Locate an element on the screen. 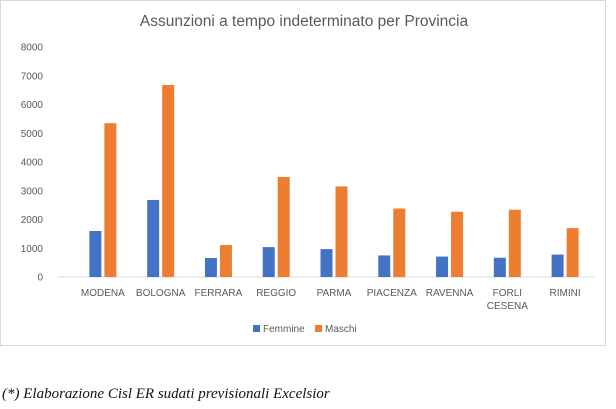 This screenshot has height=409, width=616. x-category-label: PIACENZA is located at coordinates (392, 293).